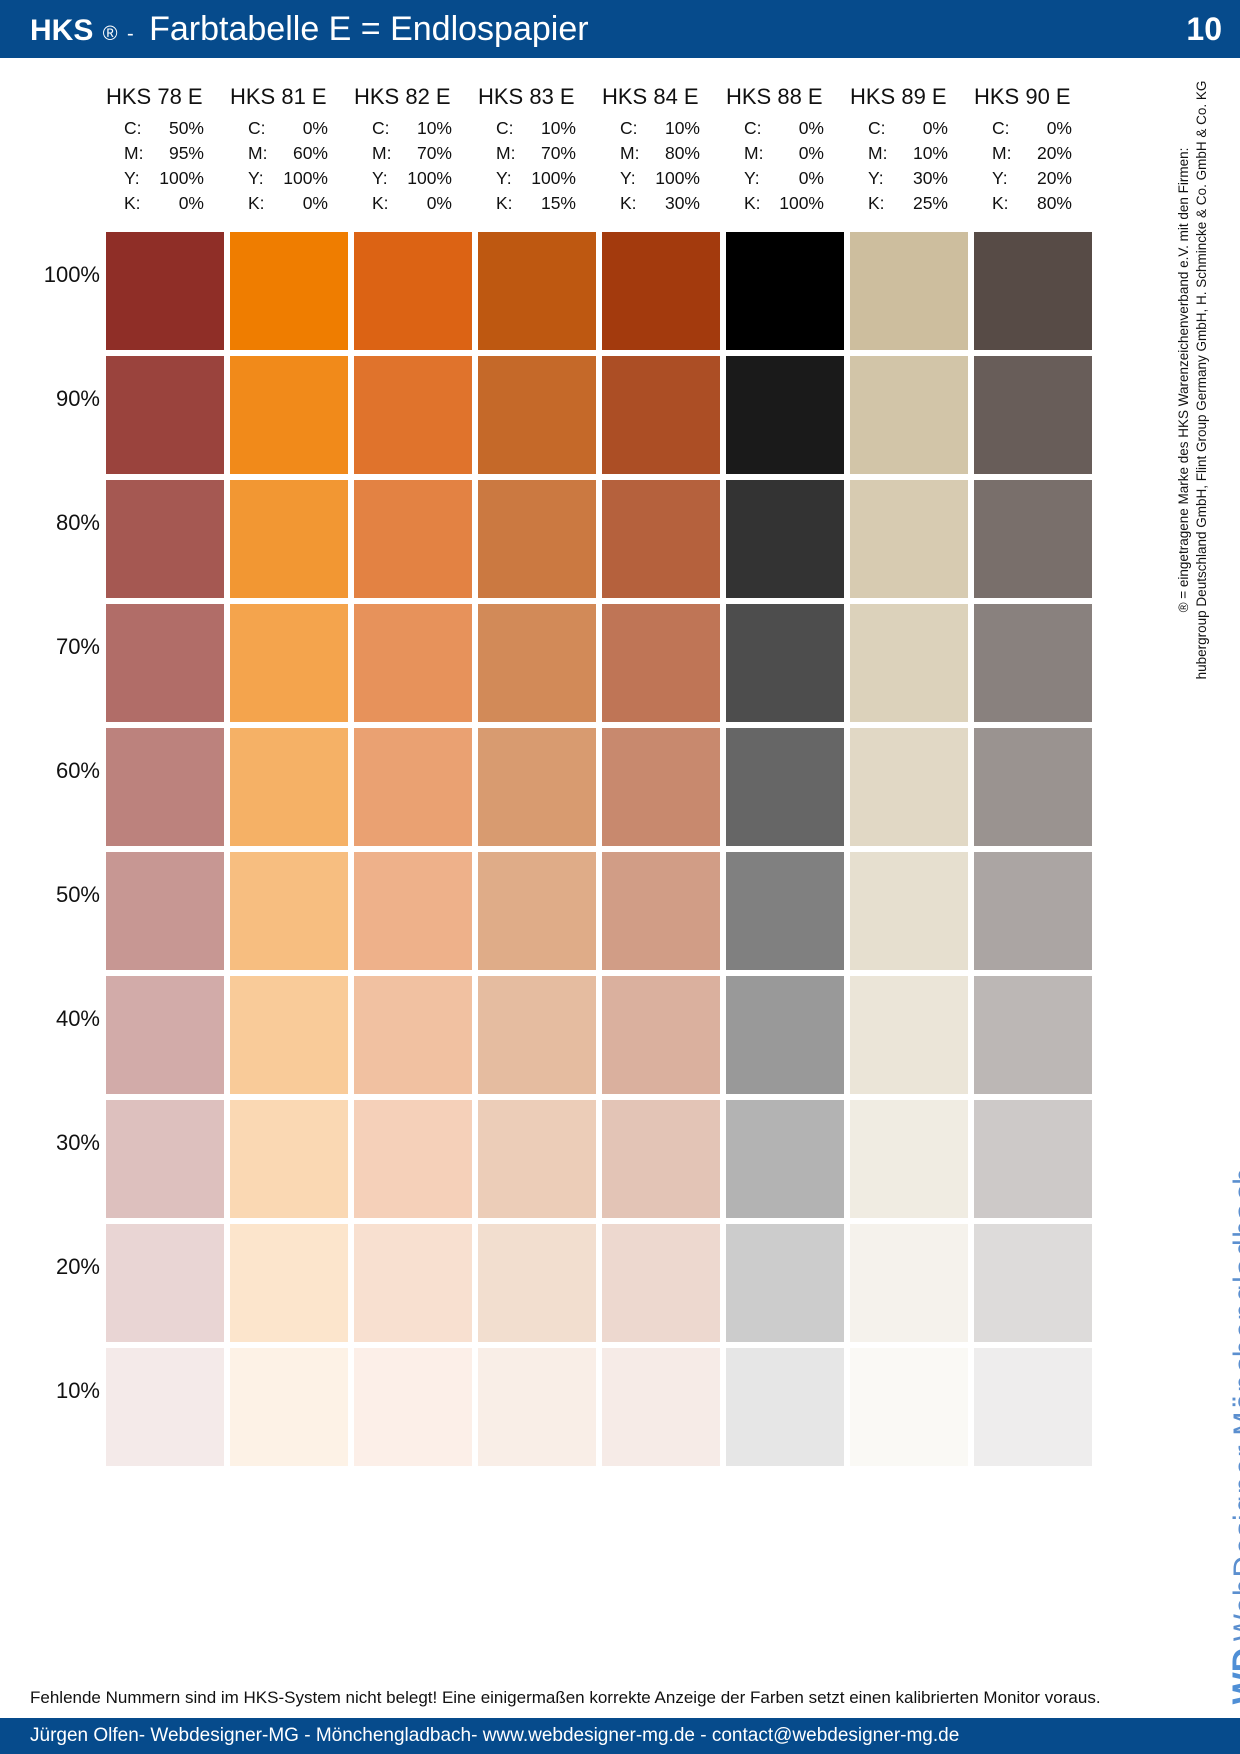 Image resolution: width=1240 pixels, height=1754 pixels. Describe the element at coordinates (908, 203) in the screenshot. I see `cmyk-row: K: 25%` at that location.